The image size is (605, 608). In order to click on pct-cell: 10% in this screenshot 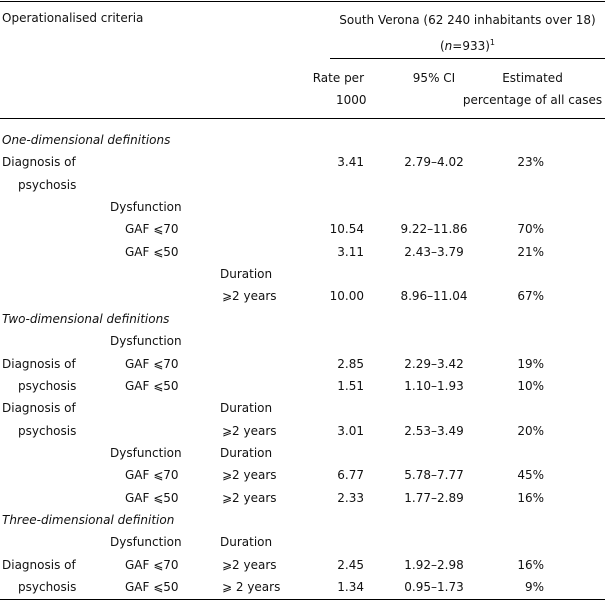, I will do `click(530, 385)`.